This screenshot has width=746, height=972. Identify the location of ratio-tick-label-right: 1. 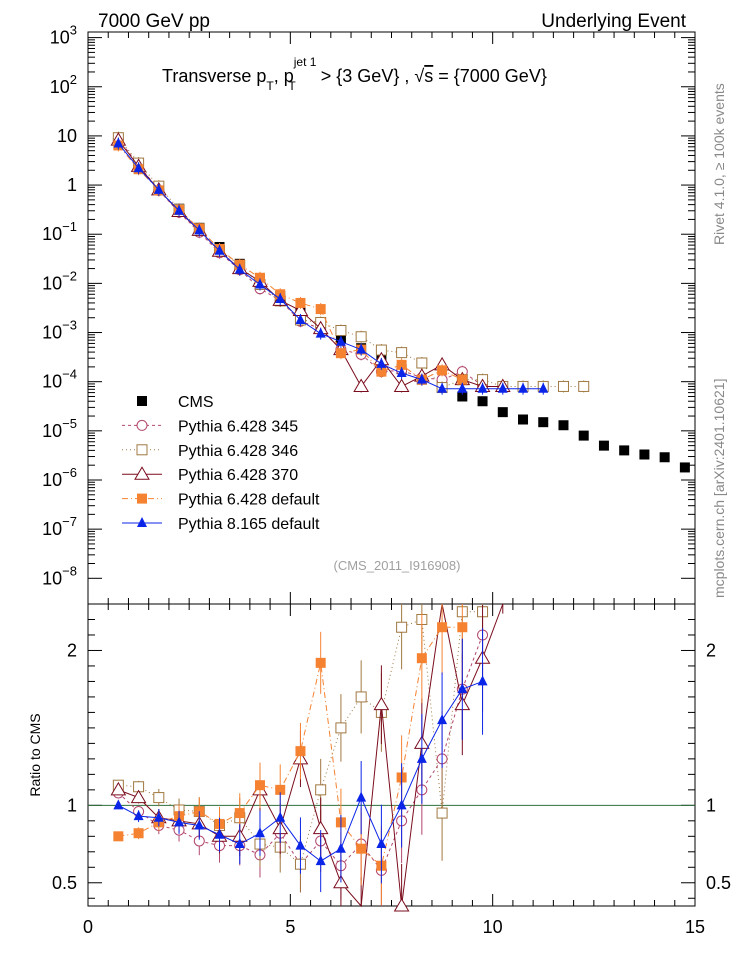
(711, 805).